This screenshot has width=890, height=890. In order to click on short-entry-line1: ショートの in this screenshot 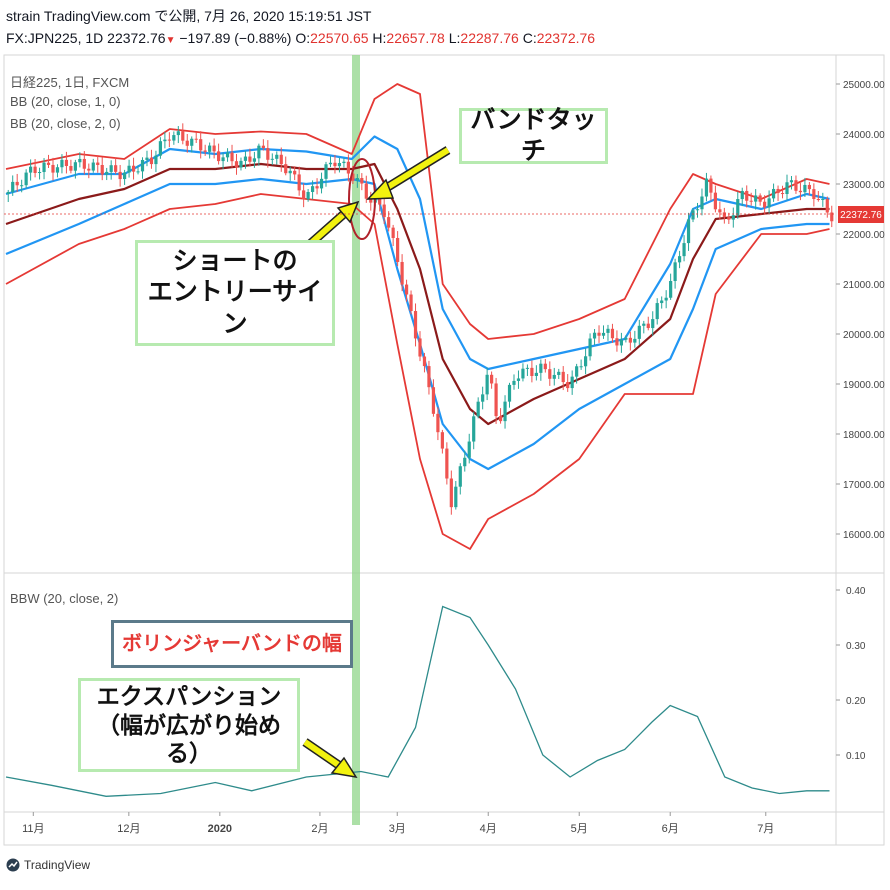, I will do `click(235, 261)`.